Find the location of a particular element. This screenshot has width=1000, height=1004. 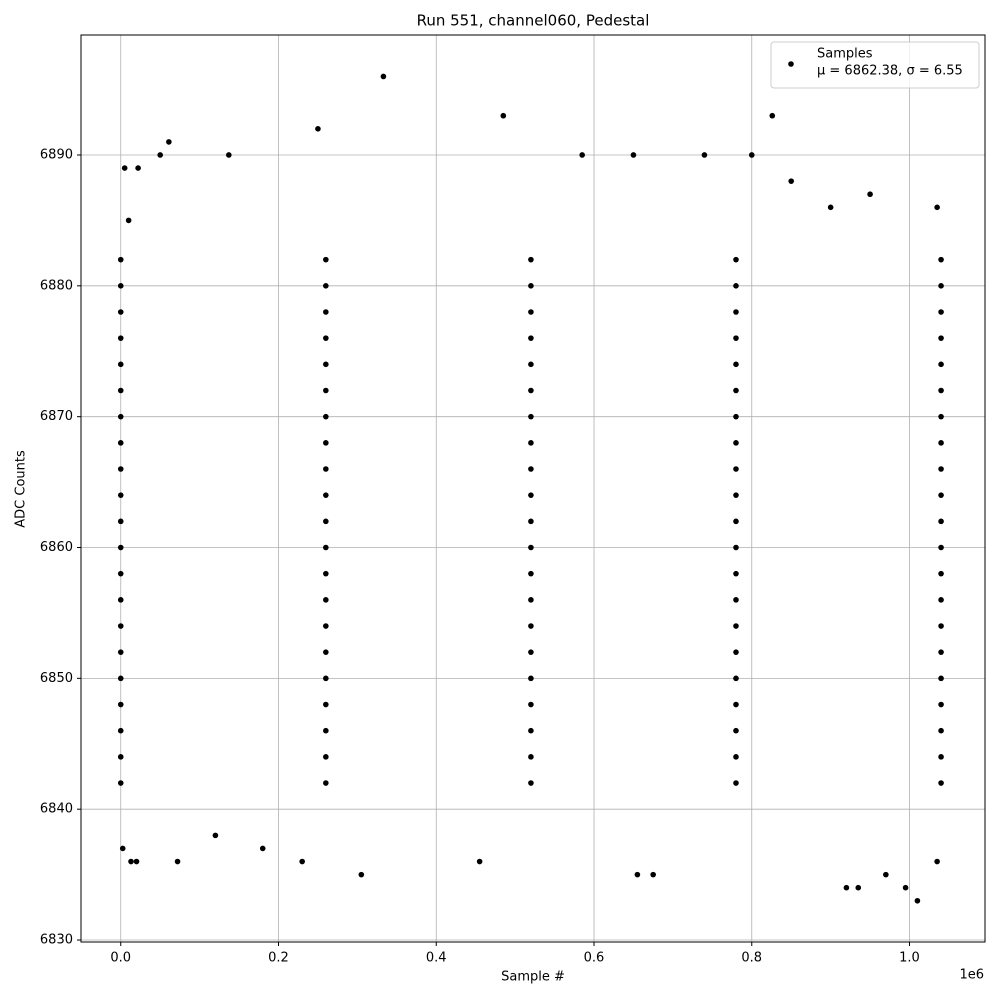

y-tick-label: 6860 is located at coordinates (56, 547).